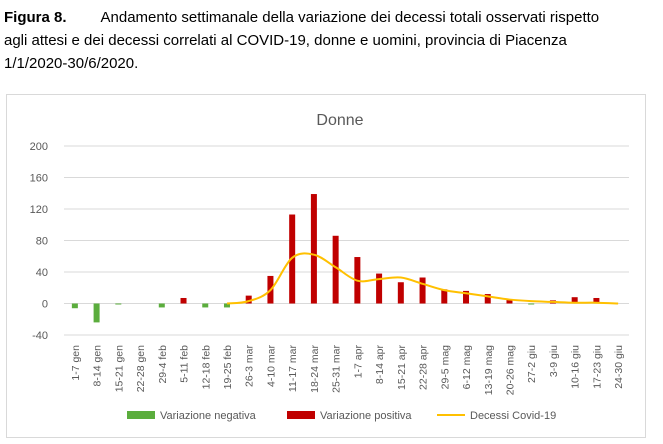 The height and width of the screenshot is (444, 663). I want to click on y-axis-ticks: -40 0 40 80 120 160 200, so click(39, 241).